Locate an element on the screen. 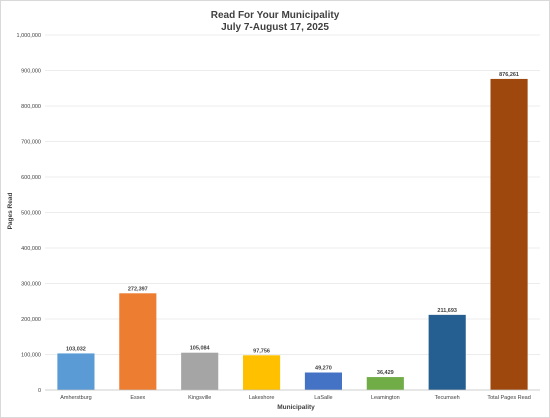 The width and height of the screenshot is (550, 418). x-tick-label: Total Pages Read is located at coordinates (508, 398).